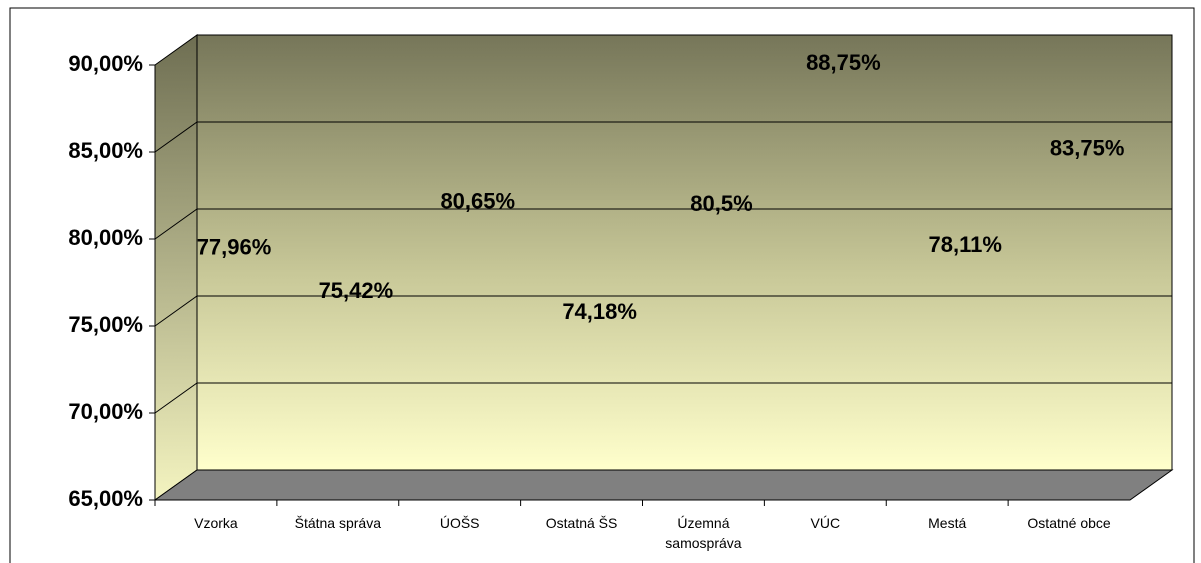 Image resolution: width=1201 pixels, height=563 pixels. What do you see at coordinates (703, 533) in the screenshot?
I see `x-tick-label: Územná samospráva` at bounding box center [703, 533].